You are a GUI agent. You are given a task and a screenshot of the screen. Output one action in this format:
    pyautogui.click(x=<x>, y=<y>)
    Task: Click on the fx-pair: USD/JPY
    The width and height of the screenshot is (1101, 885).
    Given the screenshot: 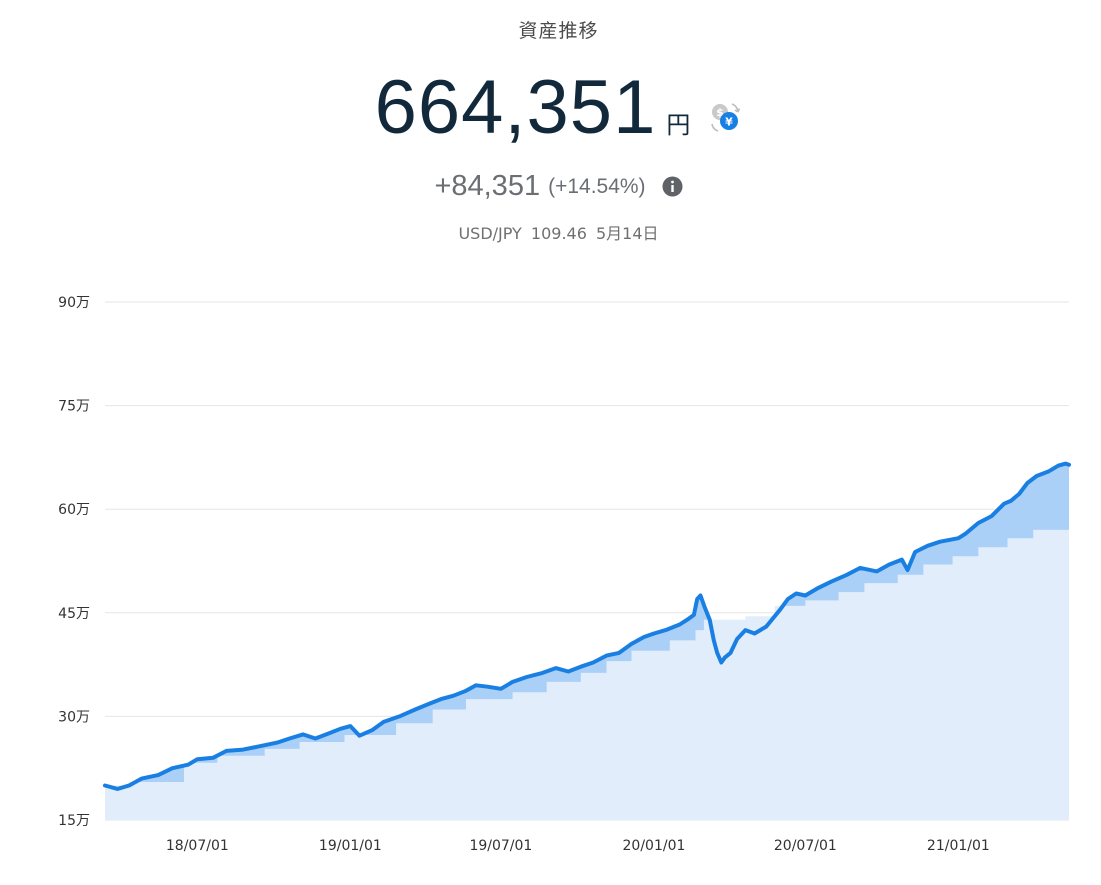 What is the action you would take?
    pyautogui.click(x=490, y=233)
    